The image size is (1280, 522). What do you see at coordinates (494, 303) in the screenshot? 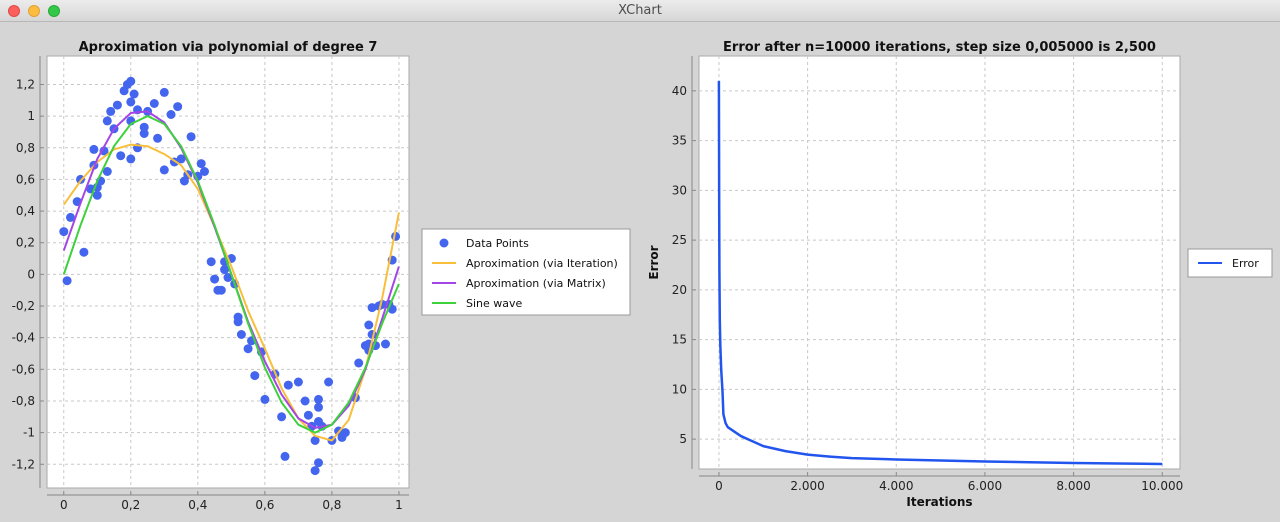
I see `legend-label: Sine wave` at bounding box center [494, 303].